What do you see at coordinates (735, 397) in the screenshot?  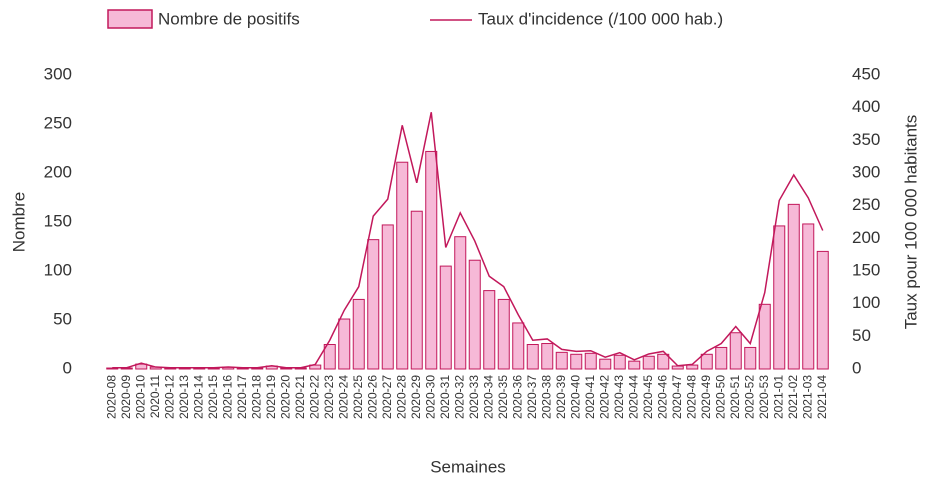 I see `x-tick-label: 2020-51` at bounding box center [735, 397].